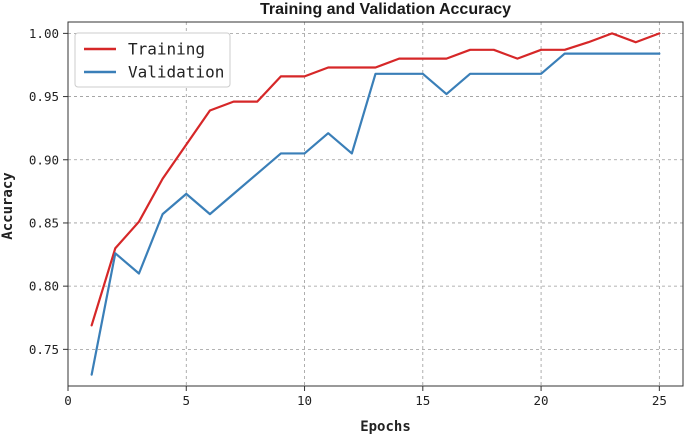 The image size is (685, 434). What do you see at coordinates (68, 400) in the screenshot?
I see `x-tick-label: 0` at bounding box center [68, 400].